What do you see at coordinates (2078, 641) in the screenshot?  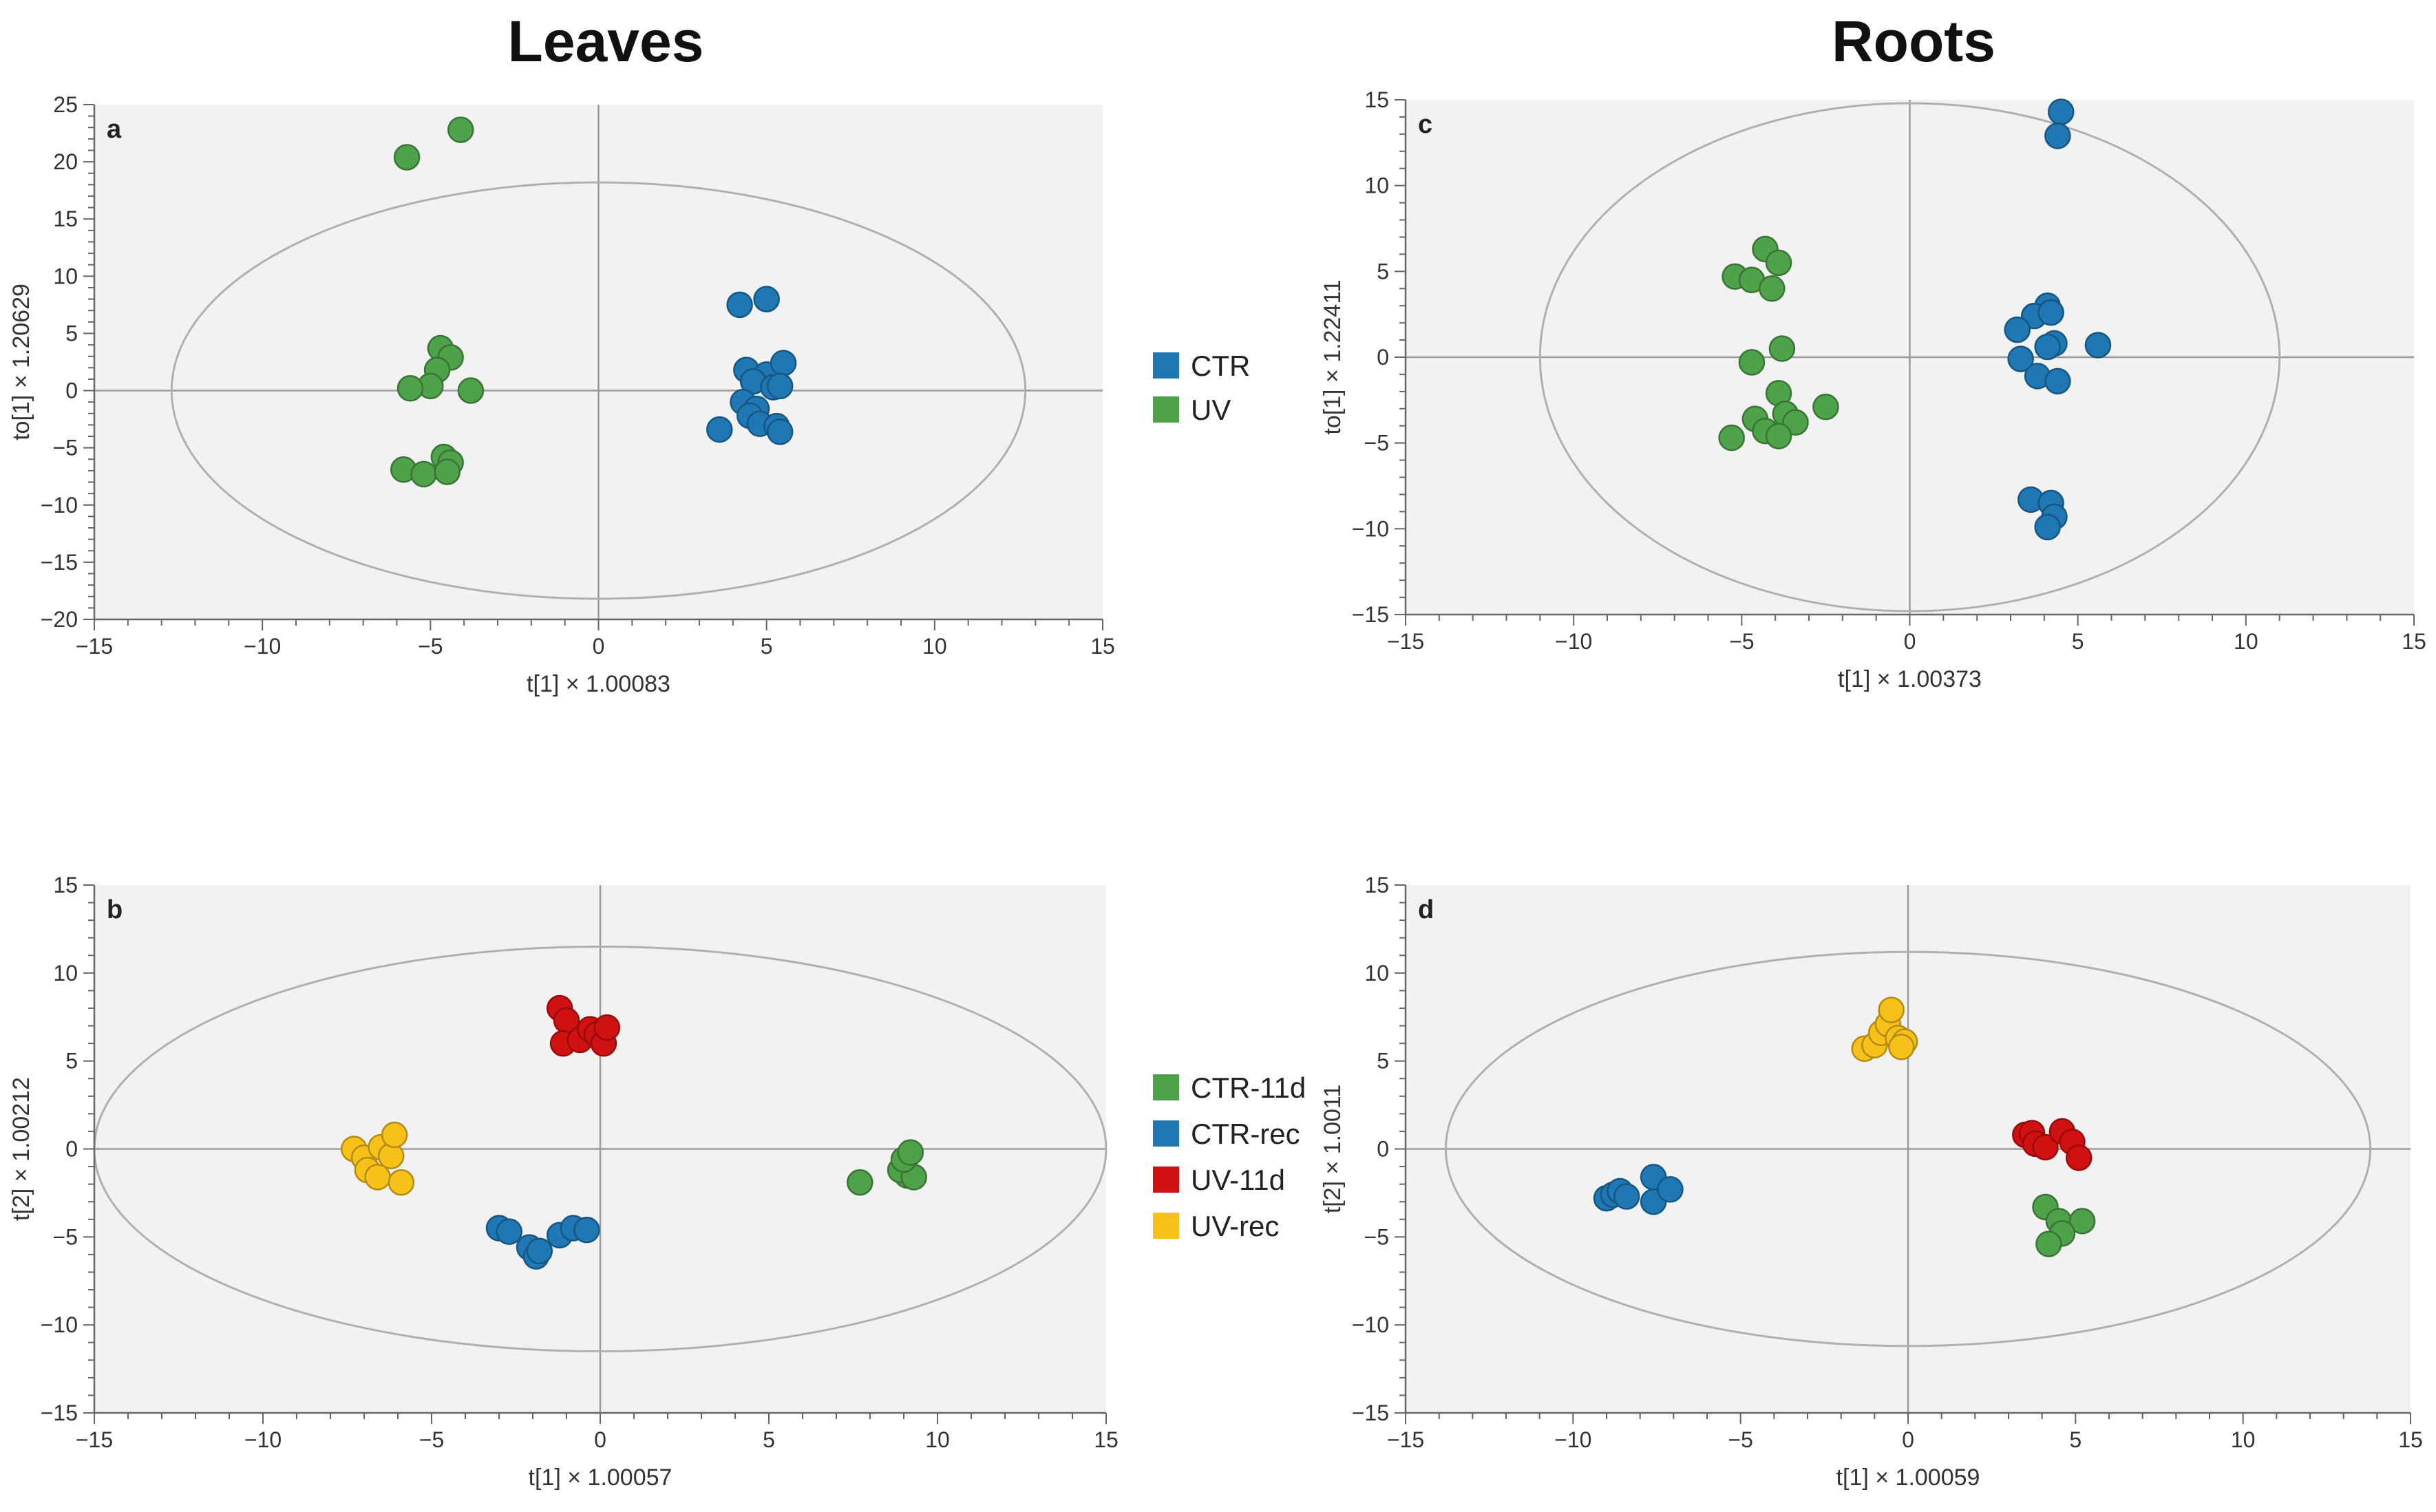 I see `panel-c-x-tick-label: 5` at bounding box center [2078, 641].